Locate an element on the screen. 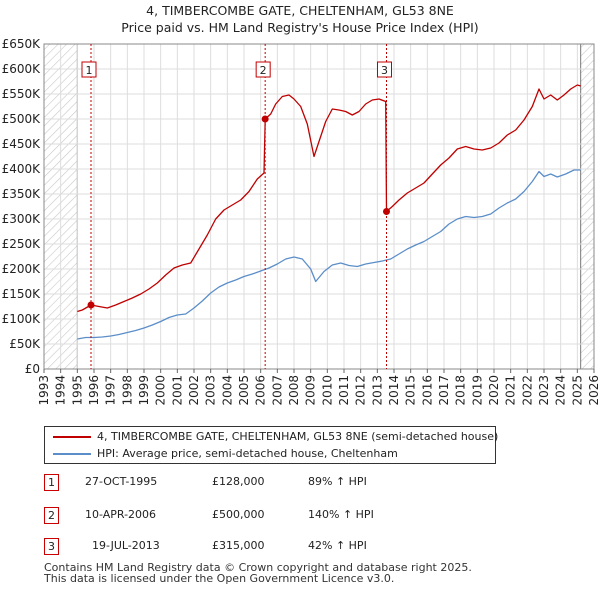 The height and width of the screenshot is (590, 600). y-tick-label: £50K is located at coordinates (25, 344).